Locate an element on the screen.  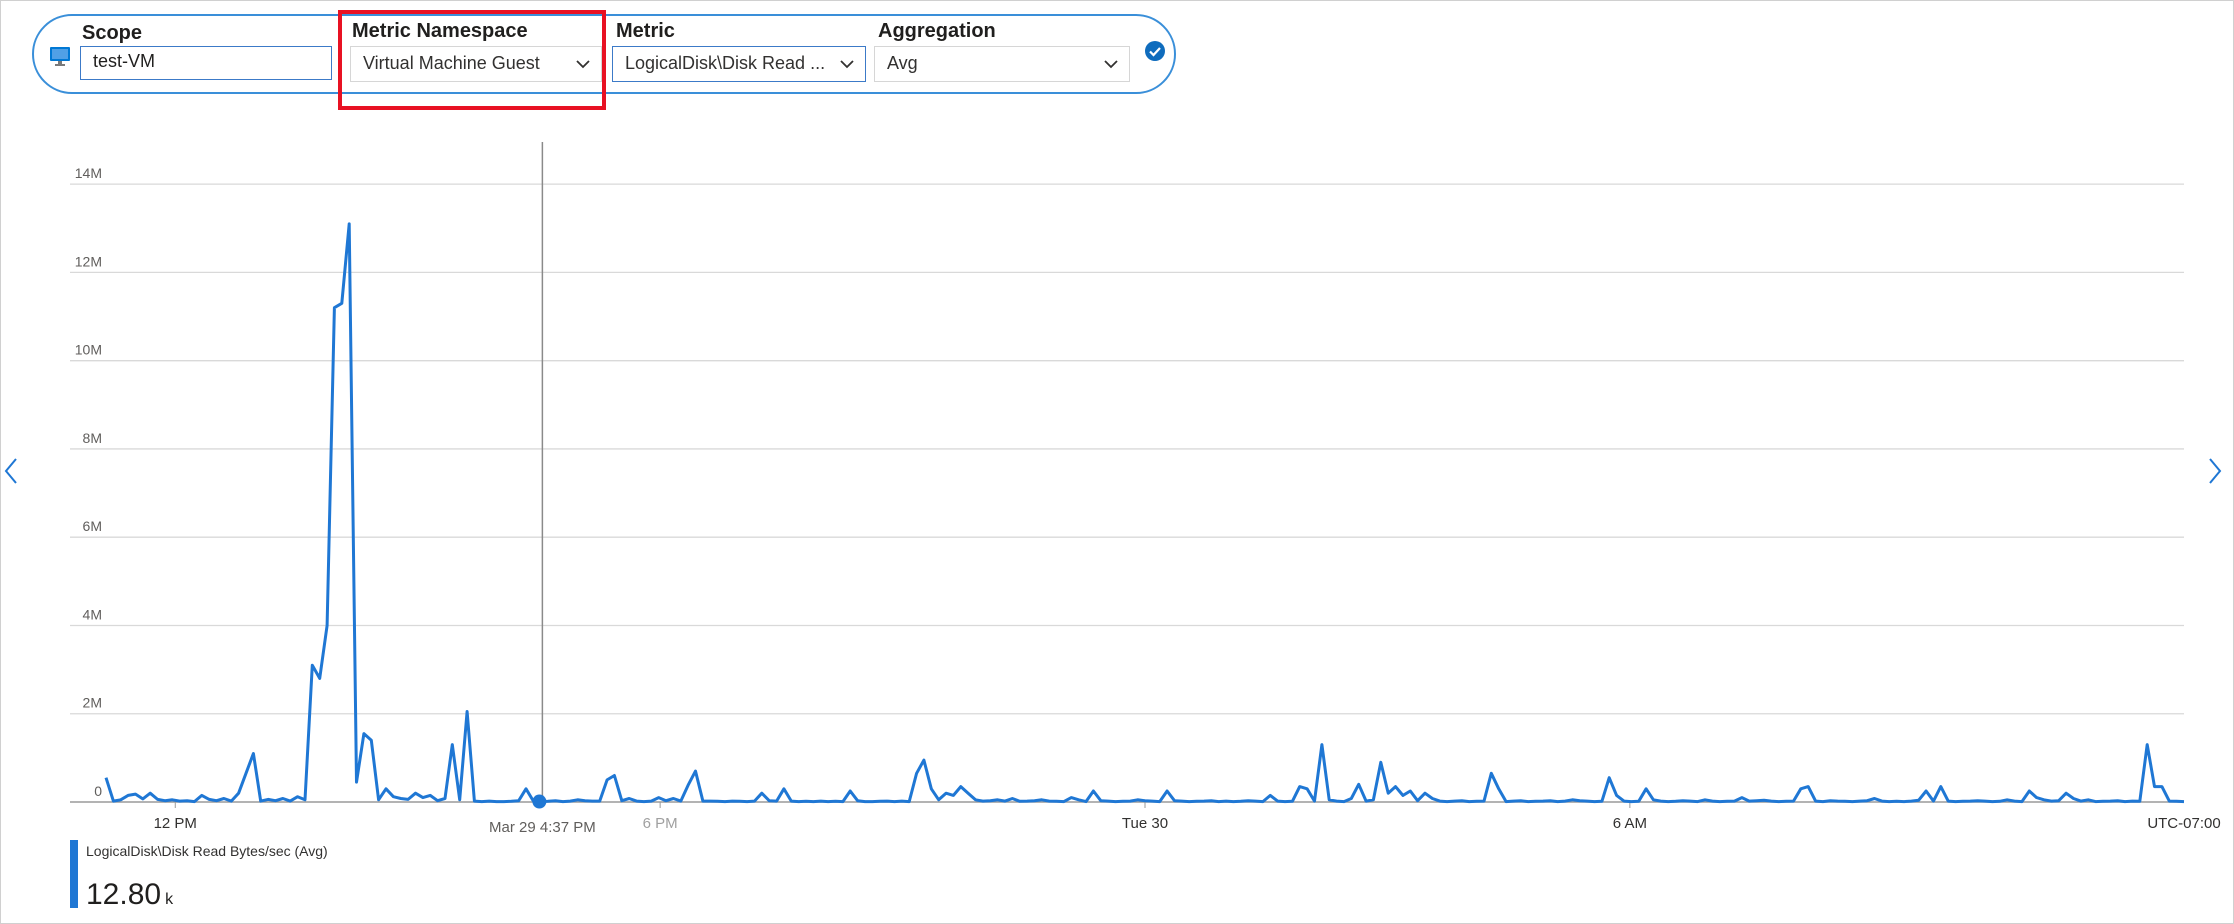
scope-label: Scope is located at coordinates (112, 33).